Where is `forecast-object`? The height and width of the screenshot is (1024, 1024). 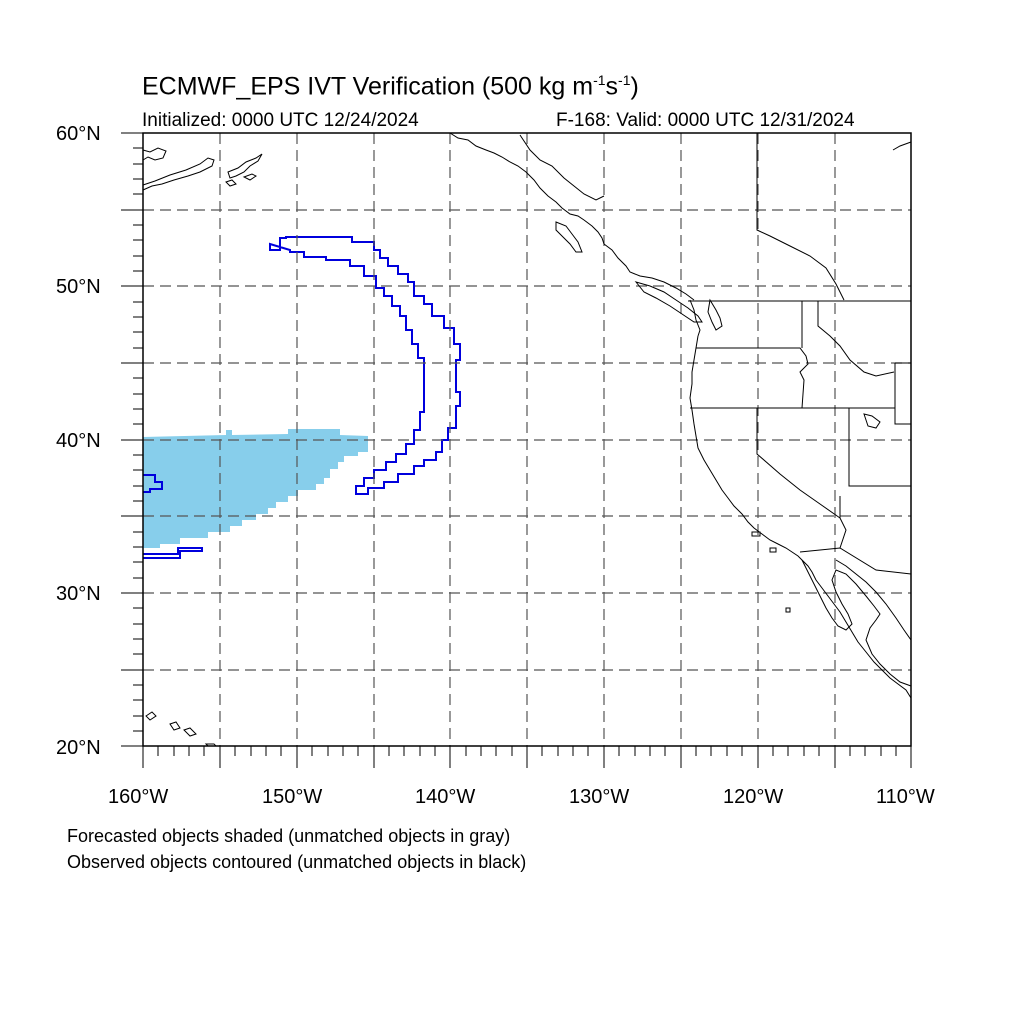
forecast-object is located at coordinates (255, 488).